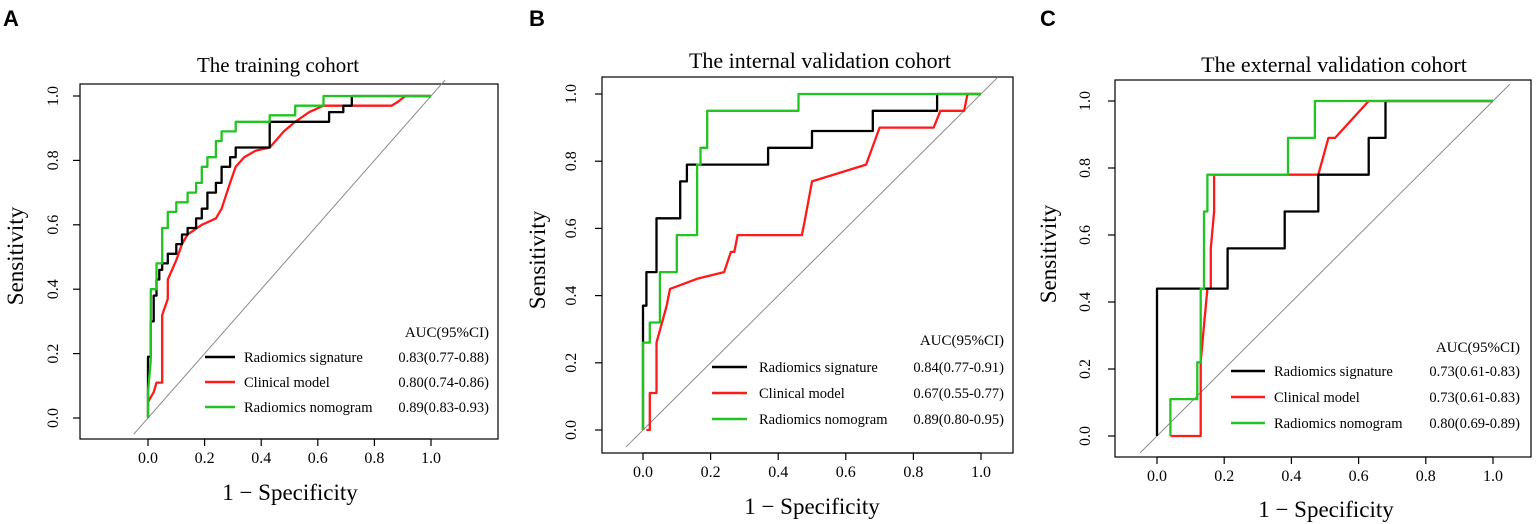 The image size is (1536, 524). Describe the element at coordinates (443, 408) in the screenshot. I see `legend-auc-radiomics-nomogram: 0.89(0.83-0.93)` at that location.